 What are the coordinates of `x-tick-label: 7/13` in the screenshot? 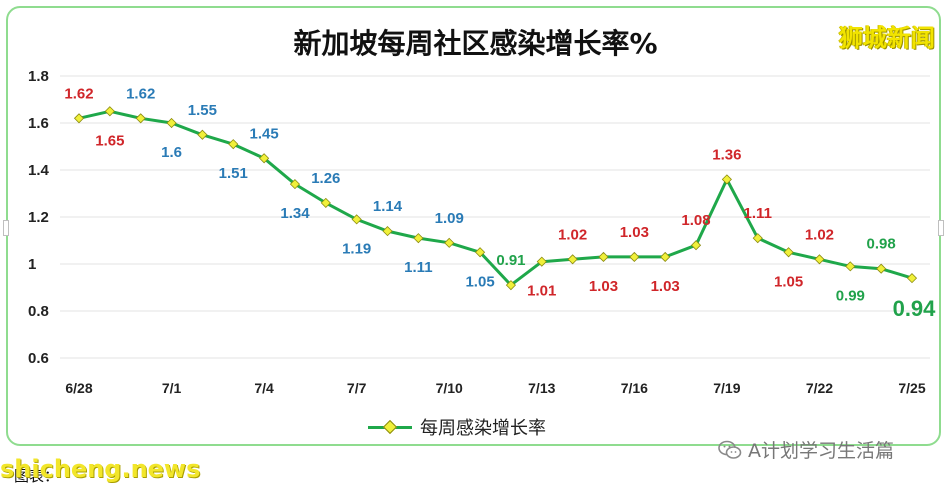 It's located at (541, 388).